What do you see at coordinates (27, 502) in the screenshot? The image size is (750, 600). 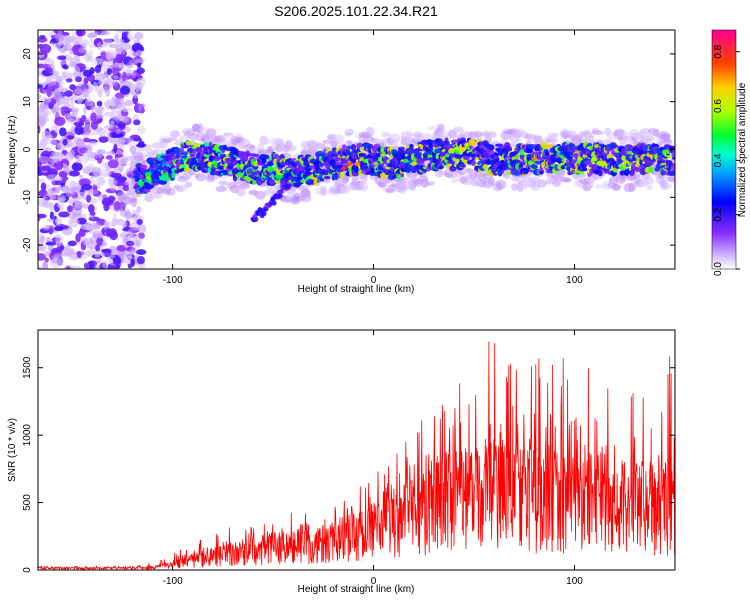 I see `snr-y-tick-label: 500` at bounding box center [27, 502].